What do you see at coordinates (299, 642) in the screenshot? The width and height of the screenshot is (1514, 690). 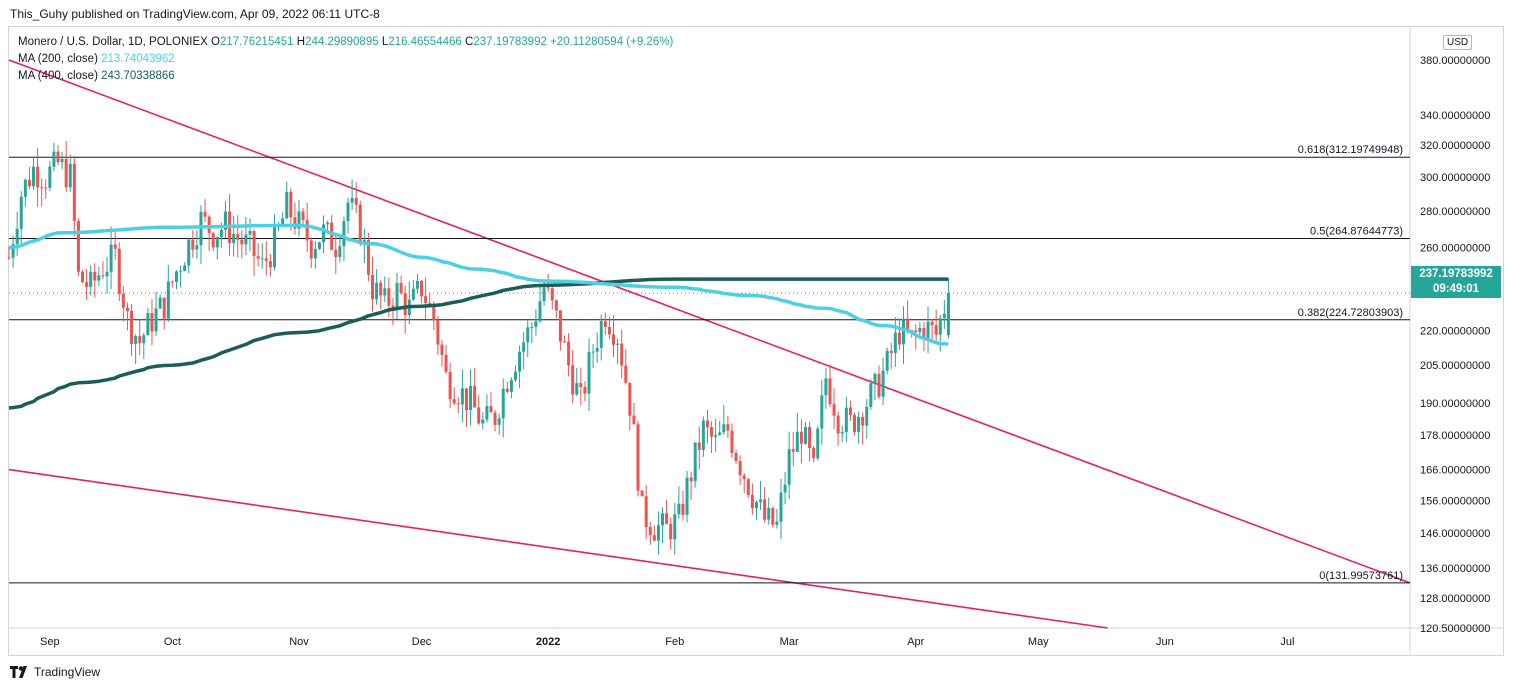 I see `time-tick-label: Nov` at bounding box center [299, 642].